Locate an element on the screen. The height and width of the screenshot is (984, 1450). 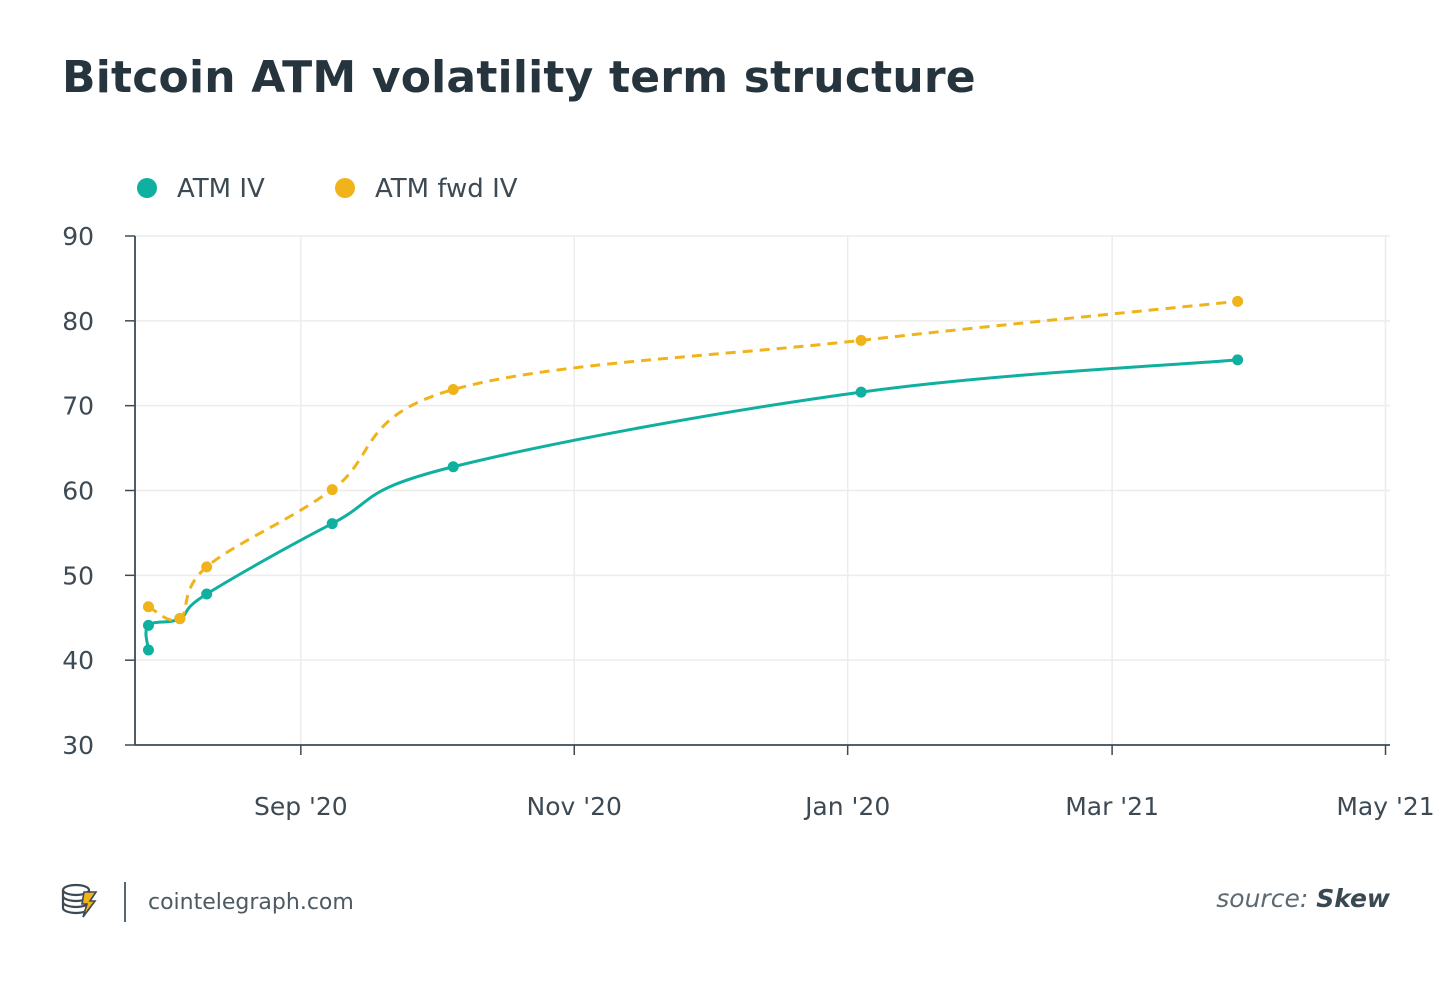
footer-separator is located at coordinates (125, 902).